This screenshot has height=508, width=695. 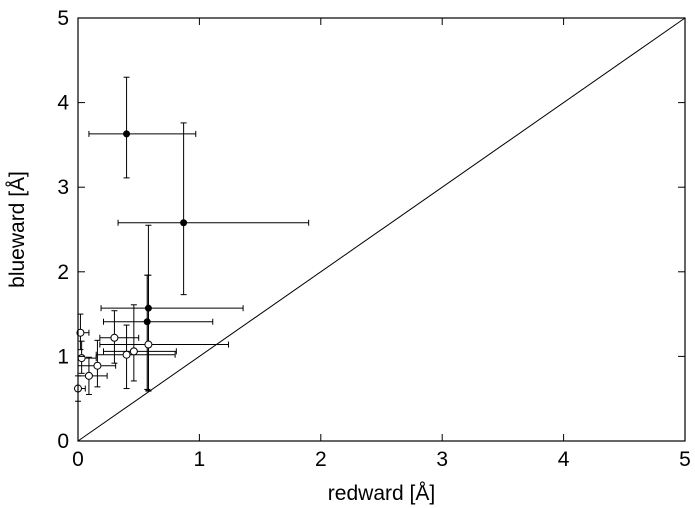 I want to click on x-tick-label: 1, so click(x=200, y=459).